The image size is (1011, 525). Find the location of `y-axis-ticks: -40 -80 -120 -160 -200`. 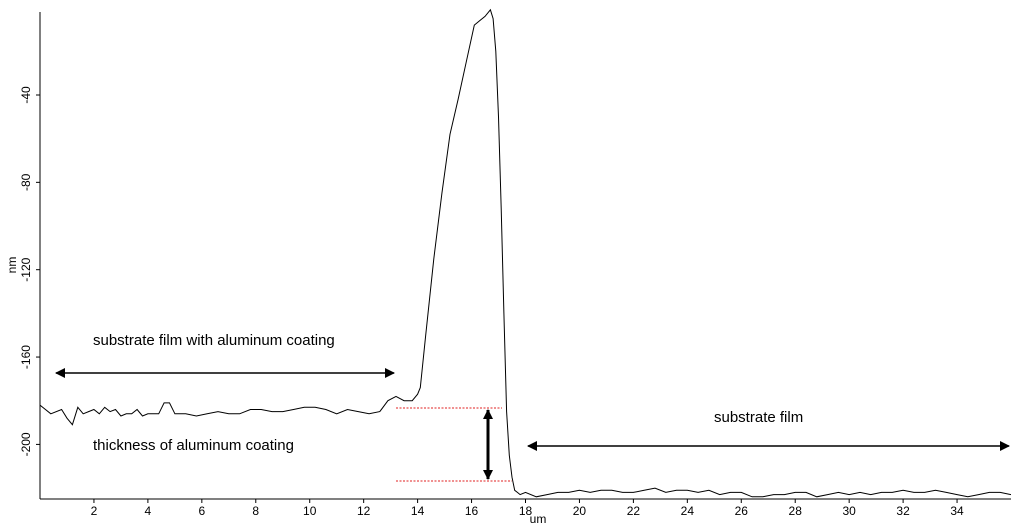

y-axis-ticks: -40 -80 -120 -160 -200 is located at coordinates (29, 271).